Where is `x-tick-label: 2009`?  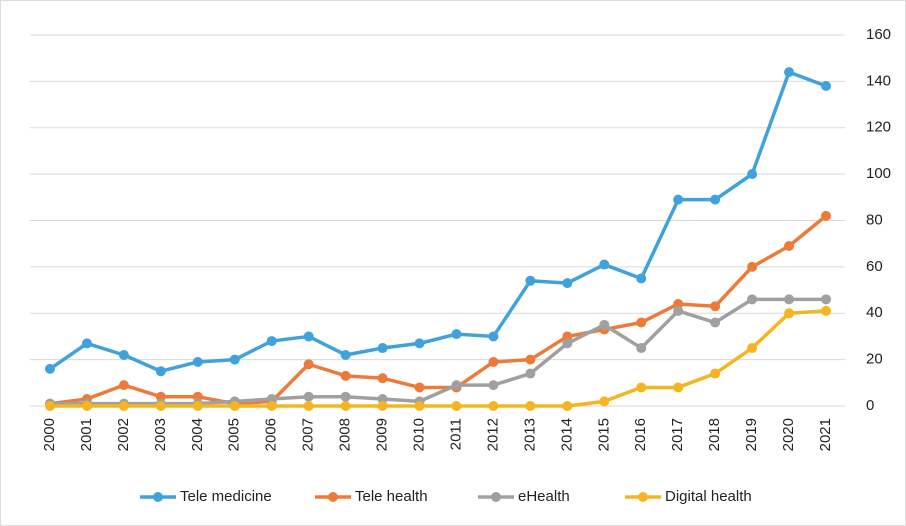
x-tick-label: 2009 is located at coordinates (382, 434).